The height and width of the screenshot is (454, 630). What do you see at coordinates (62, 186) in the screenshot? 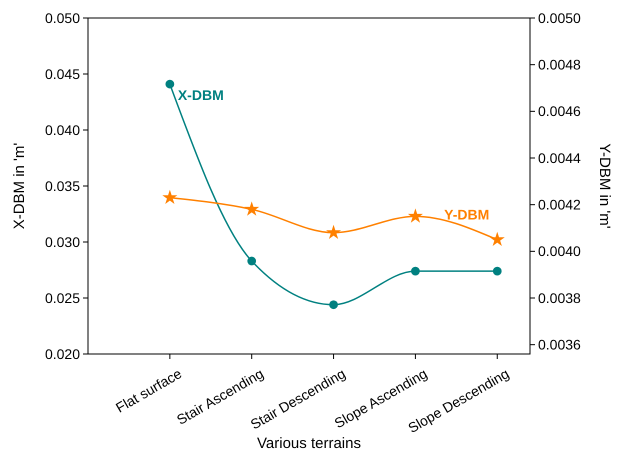
I see `y-tick-label: 0.035` at bounding box center [62, 186].